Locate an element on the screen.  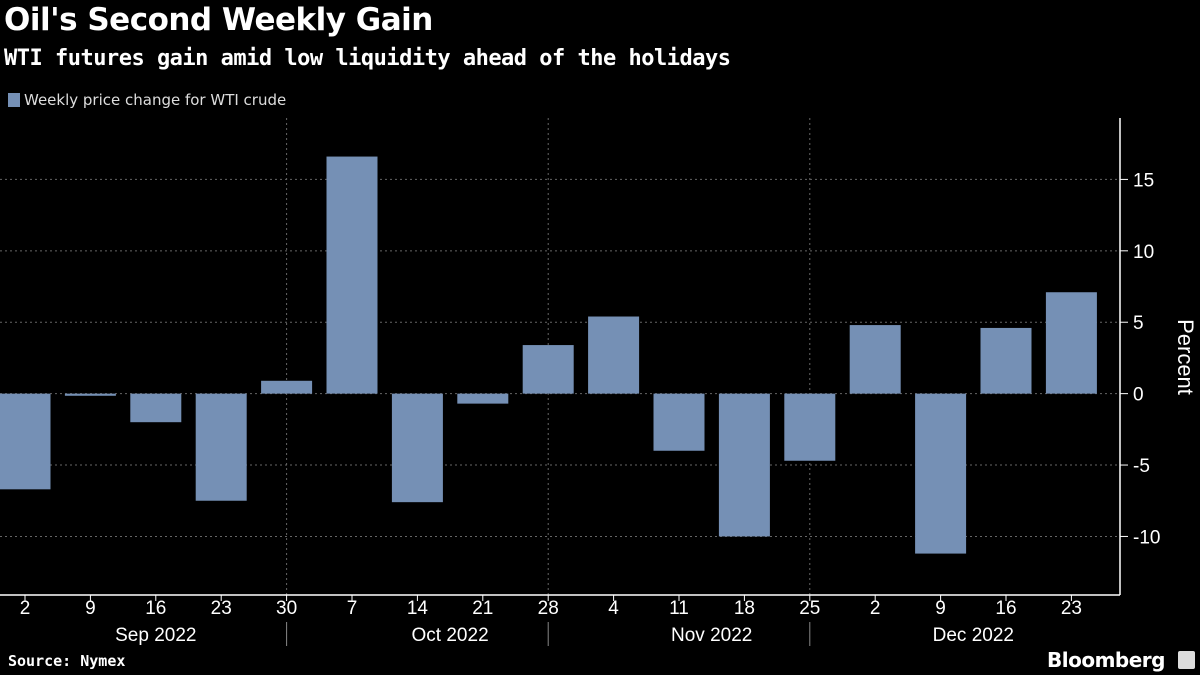
x-tick-label: 11 is located at coordinates (679, 608).